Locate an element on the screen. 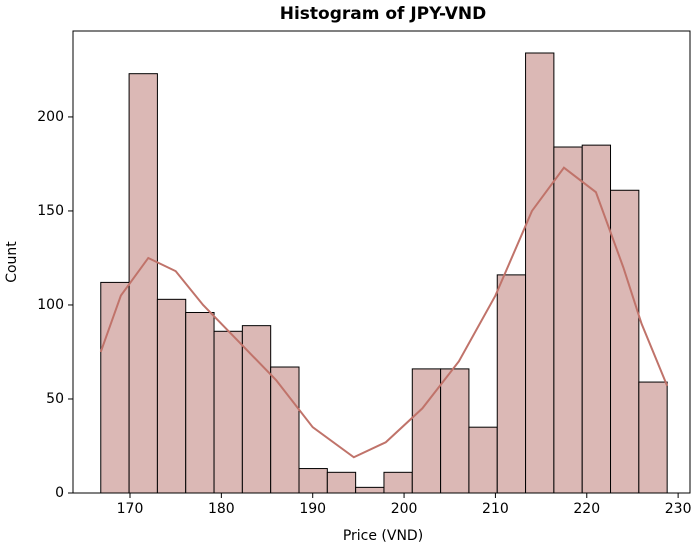 The height and width of the screenshot is (546, 700). x-tick-label: 220 is located at coordinates (586, 509).